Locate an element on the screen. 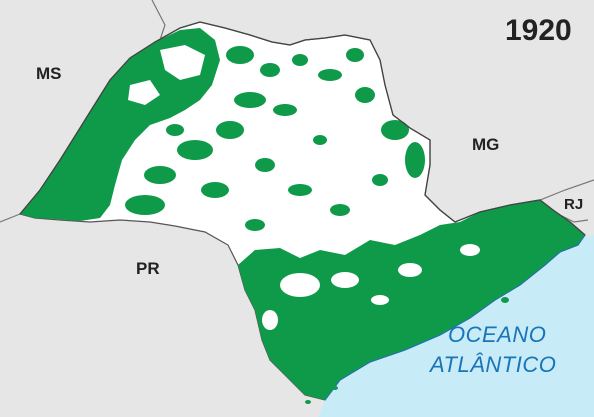 The width and height of the screenshot is (594, 417). border-ms-pr is located at coordinates (10, 218).